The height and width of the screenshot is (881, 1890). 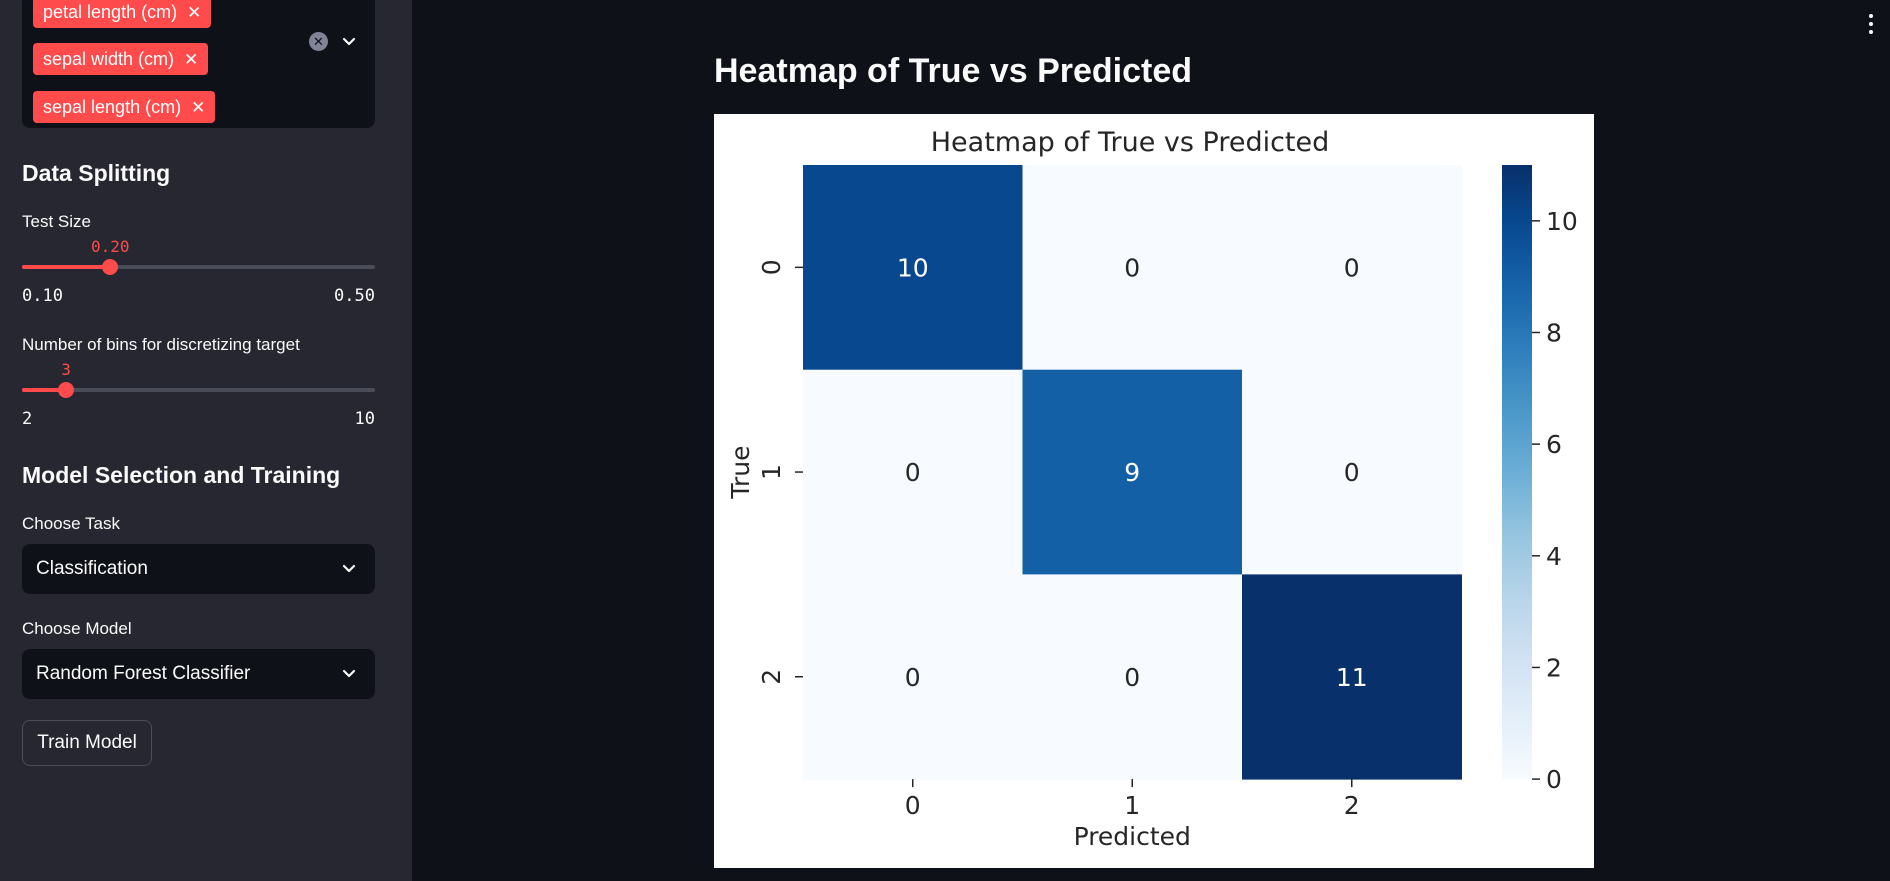 I want to click on bins-value: 3, so click(x=66, y=369).